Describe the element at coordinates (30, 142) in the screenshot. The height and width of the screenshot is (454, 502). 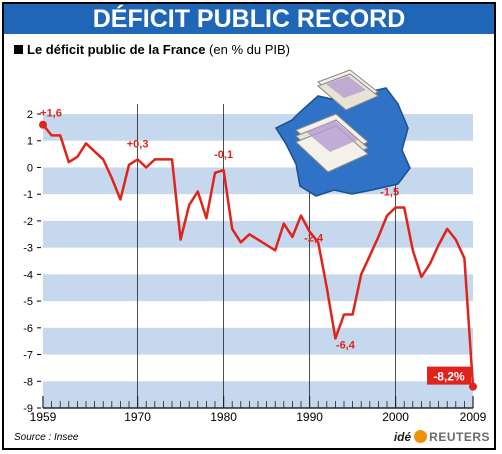
I see `y-tick-label: 1` at that location.